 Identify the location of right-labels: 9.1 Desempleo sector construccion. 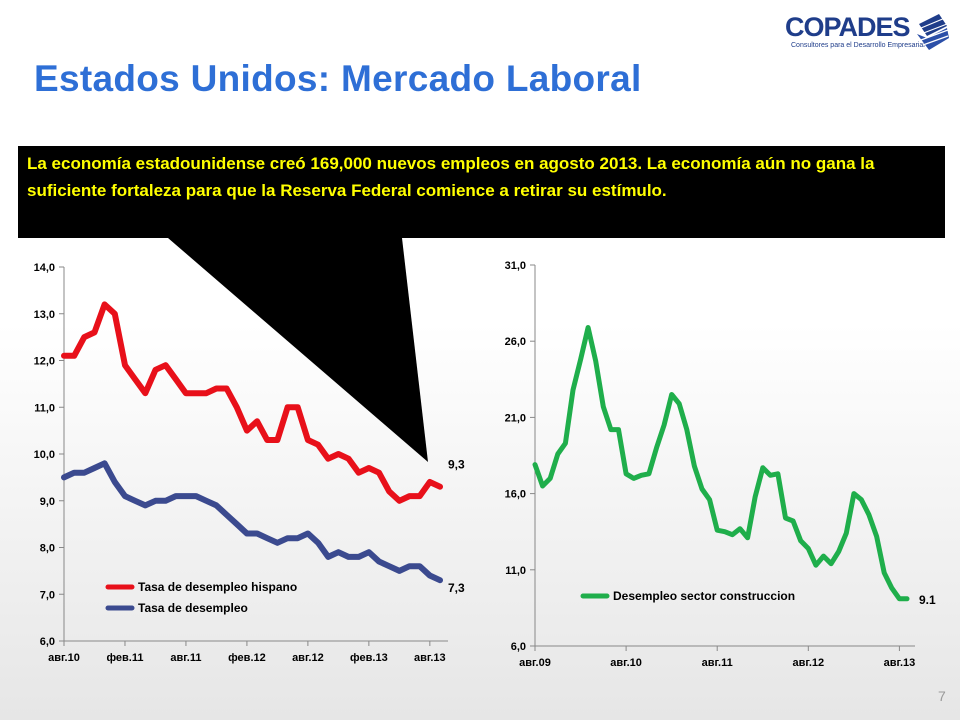
(758, 598).